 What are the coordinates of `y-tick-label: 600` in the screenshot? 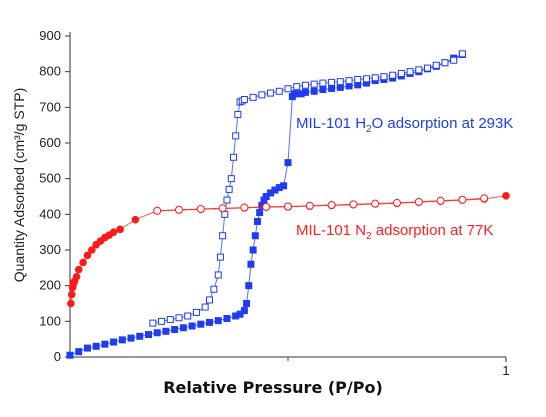 It's located at (50, 142).